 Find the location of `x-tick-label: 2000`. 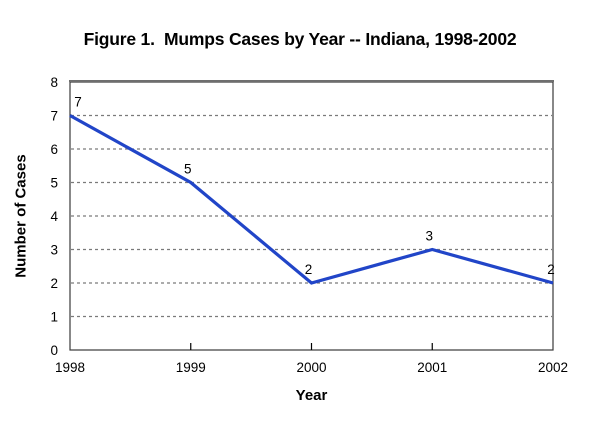

x-tick-label: 2000 is located at coordinates (311, 367).